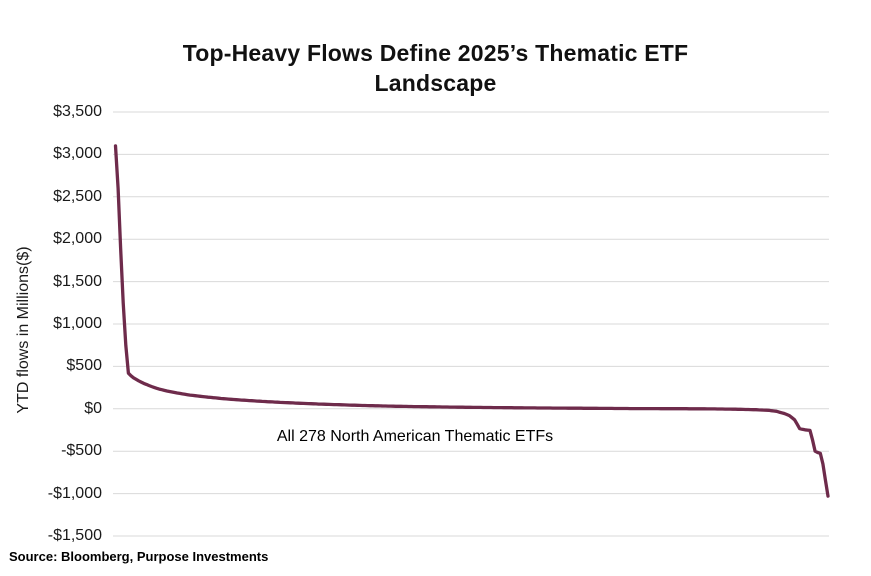 The width and height of the screenshot is (871, 576). Describe the element at coordinates (415, 436) in the screenshot. I see `annotation-label: All 278 North American Thematic ETFs` at that location.